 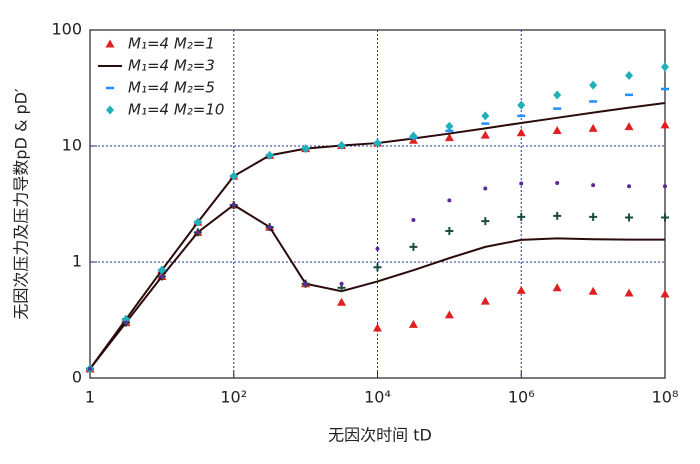 What do you see at coordinates (72, 145) in the screenshot?
I see `y-tick-label: 10` at bounding box center [72, 145].